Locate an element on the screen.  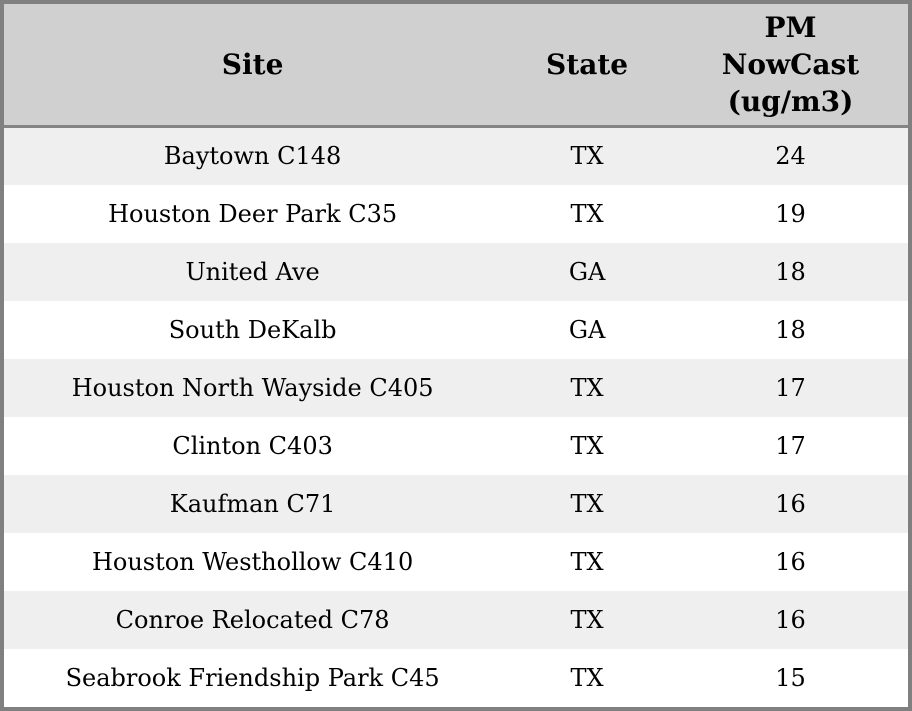
pm-nowcast-cell: 24 is located at coordinates (790, 156).